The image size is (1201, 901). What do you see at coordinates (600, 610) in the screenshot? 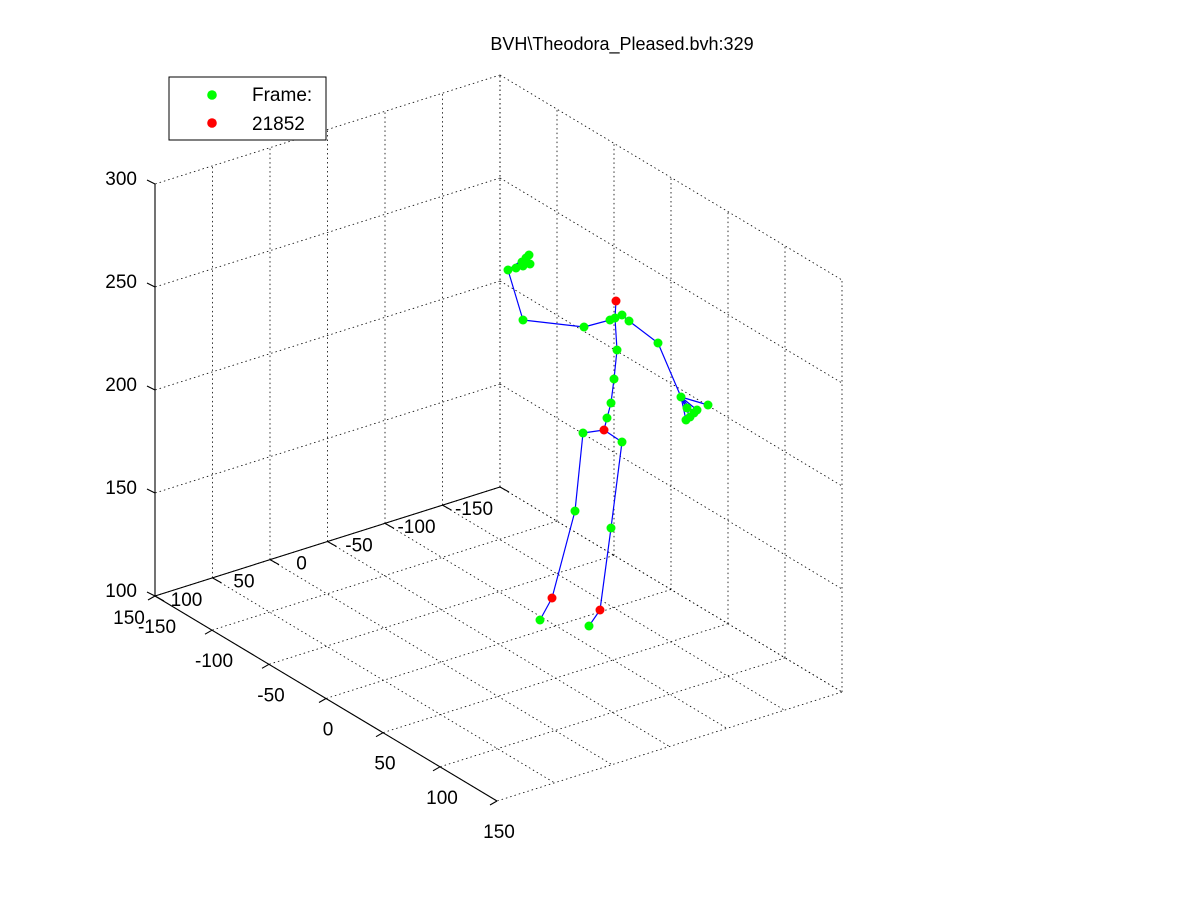
I see `joint-ankL` at bounding box center [600, 610].